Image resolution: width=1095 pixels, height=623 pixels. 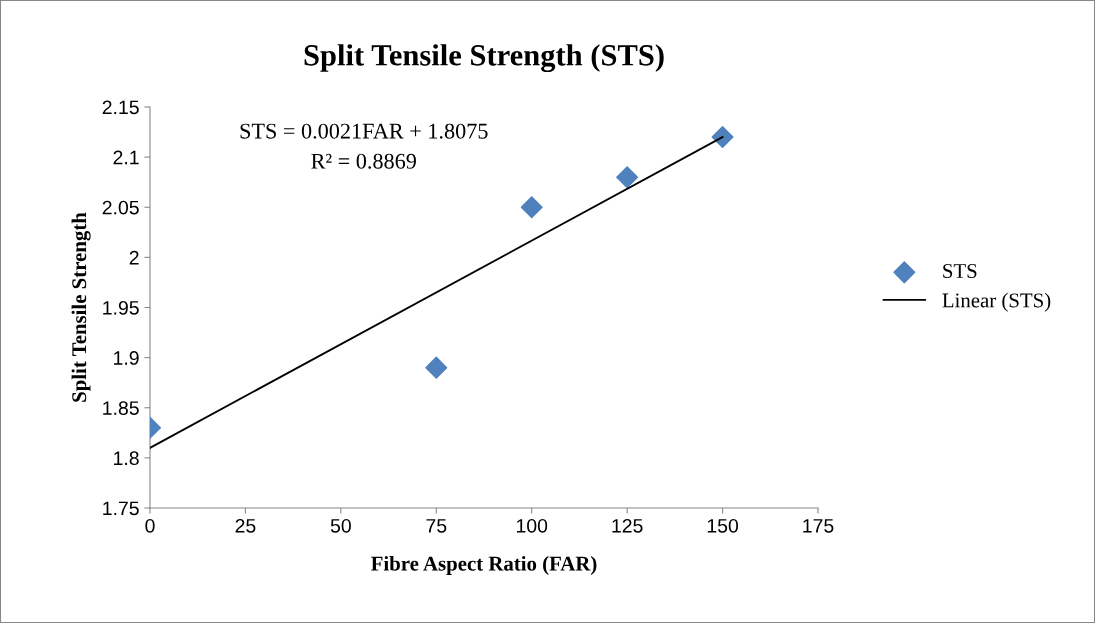 I want to click on y-tick-label: 1.85, so click(x=121, y=408).